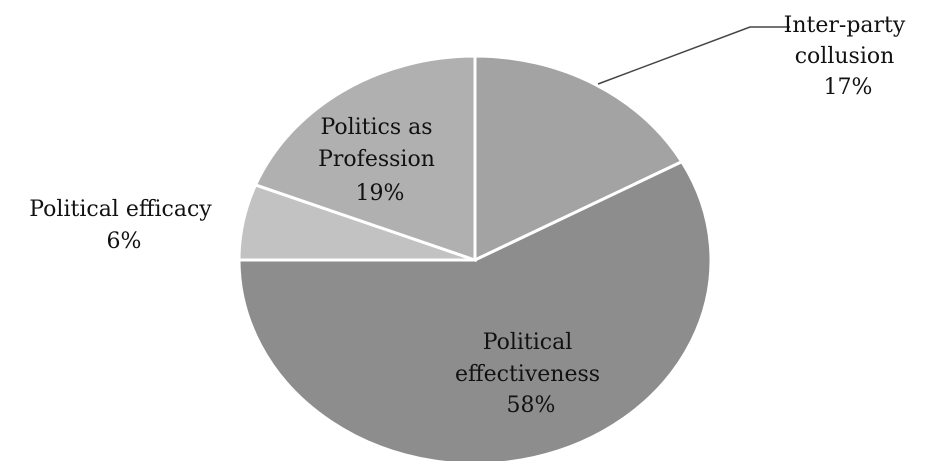 This screenshot has height=461, width=939. I want to click on pie-slice-politics-as-profession, so click(365, 158).